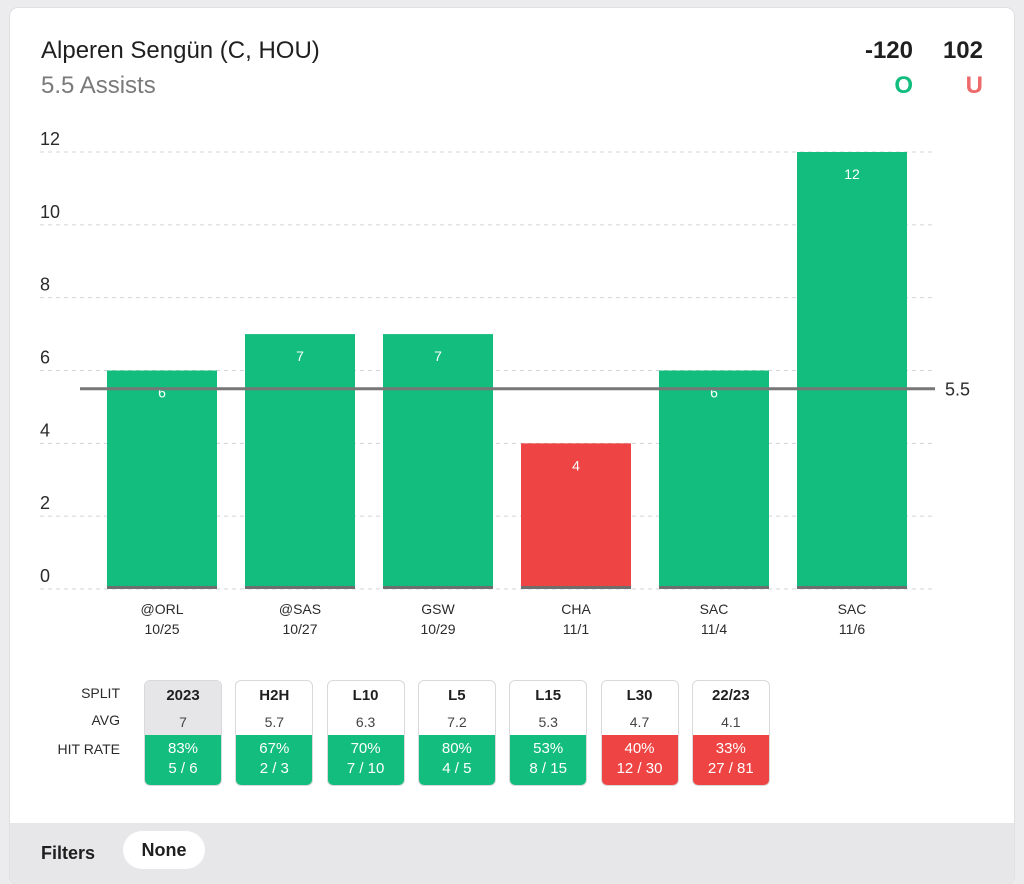  Describe the element at coordinates (274, 768) in the screenshot. I see `split-hit-ratio: 2 / 3` at that location.